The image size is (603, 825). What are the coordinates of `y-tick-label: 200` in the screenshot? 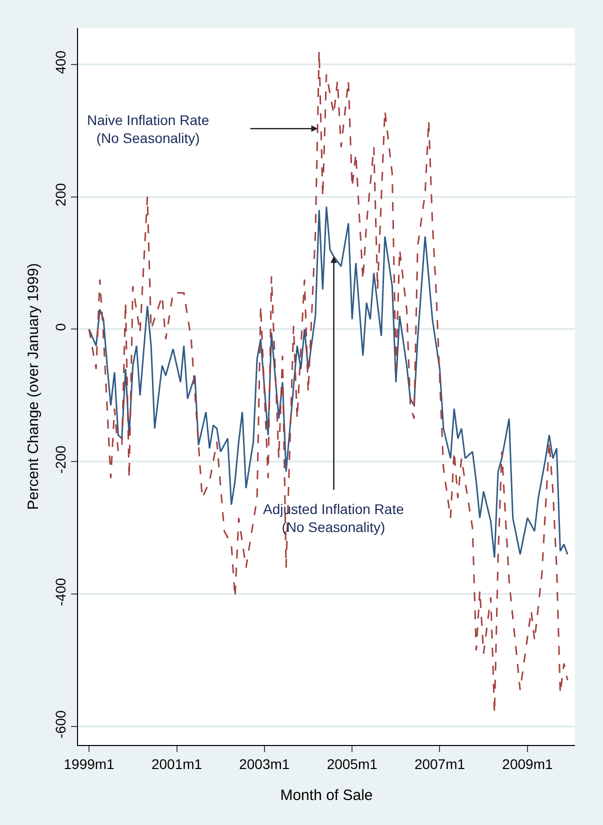 It's located at (60, 194).